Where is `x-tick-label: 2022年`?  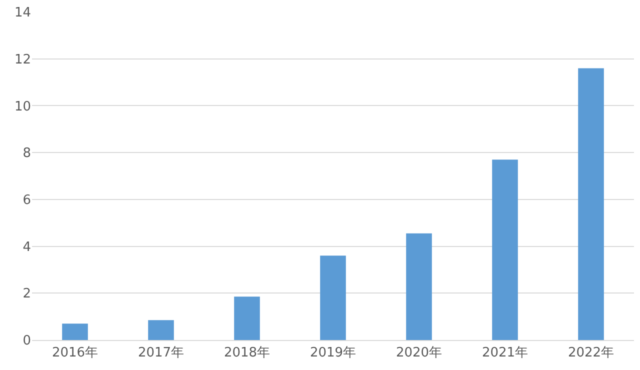 x-tick-label: 2022年 is located at coordinates (591, 353).